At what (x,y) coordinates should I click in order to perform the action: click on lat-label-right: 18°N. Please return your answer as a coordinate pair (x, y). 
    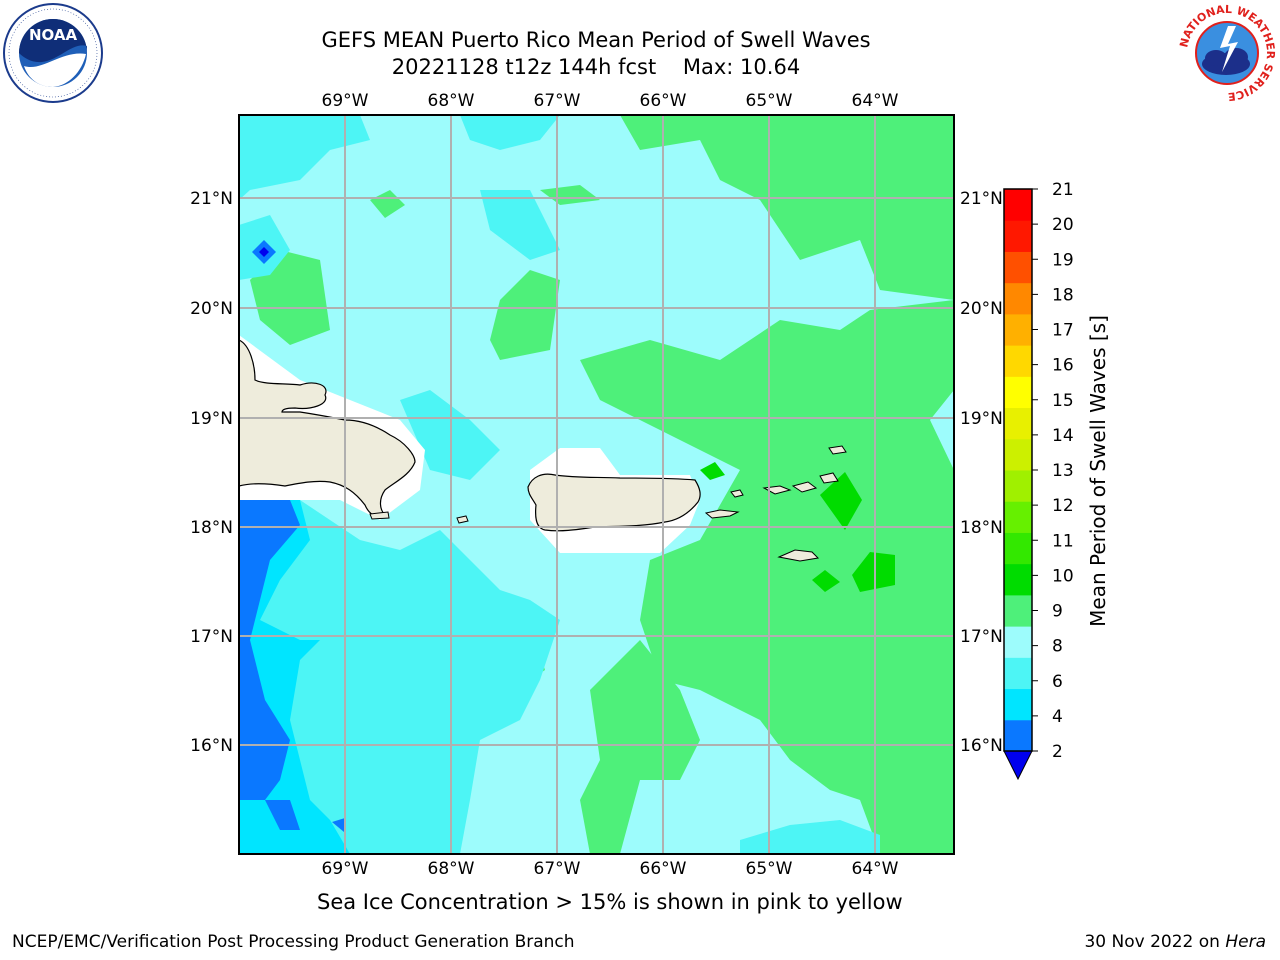
    Looking at the image, I should click on (981, 528).